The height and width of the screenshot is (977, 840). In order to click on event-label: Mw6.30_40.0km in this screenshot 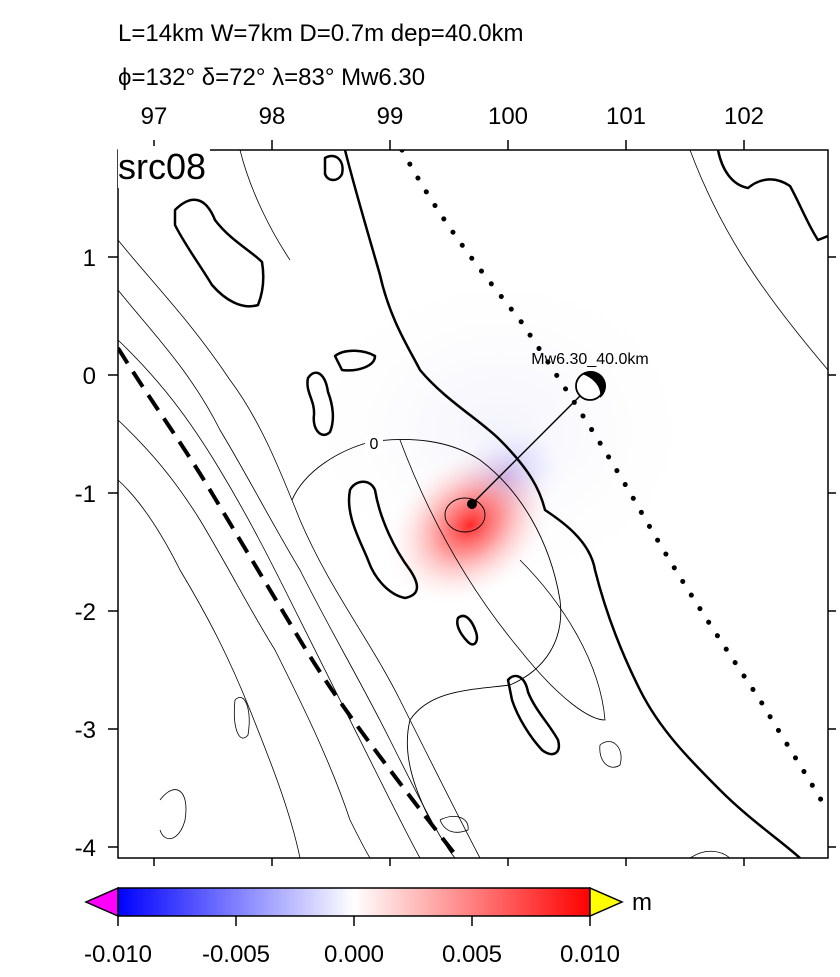, I will do `click(589, 359)`.